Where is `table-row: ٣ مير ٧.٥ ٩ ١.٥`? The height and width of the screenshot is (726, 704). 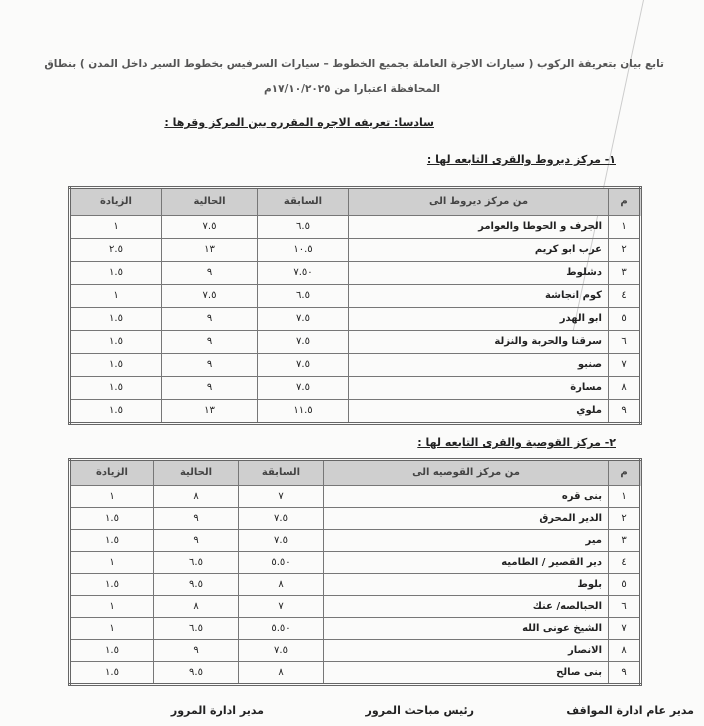 table-row: ٣ مير ٧.٥ ٩ ١.٥ is located at coordinates (355, 540).